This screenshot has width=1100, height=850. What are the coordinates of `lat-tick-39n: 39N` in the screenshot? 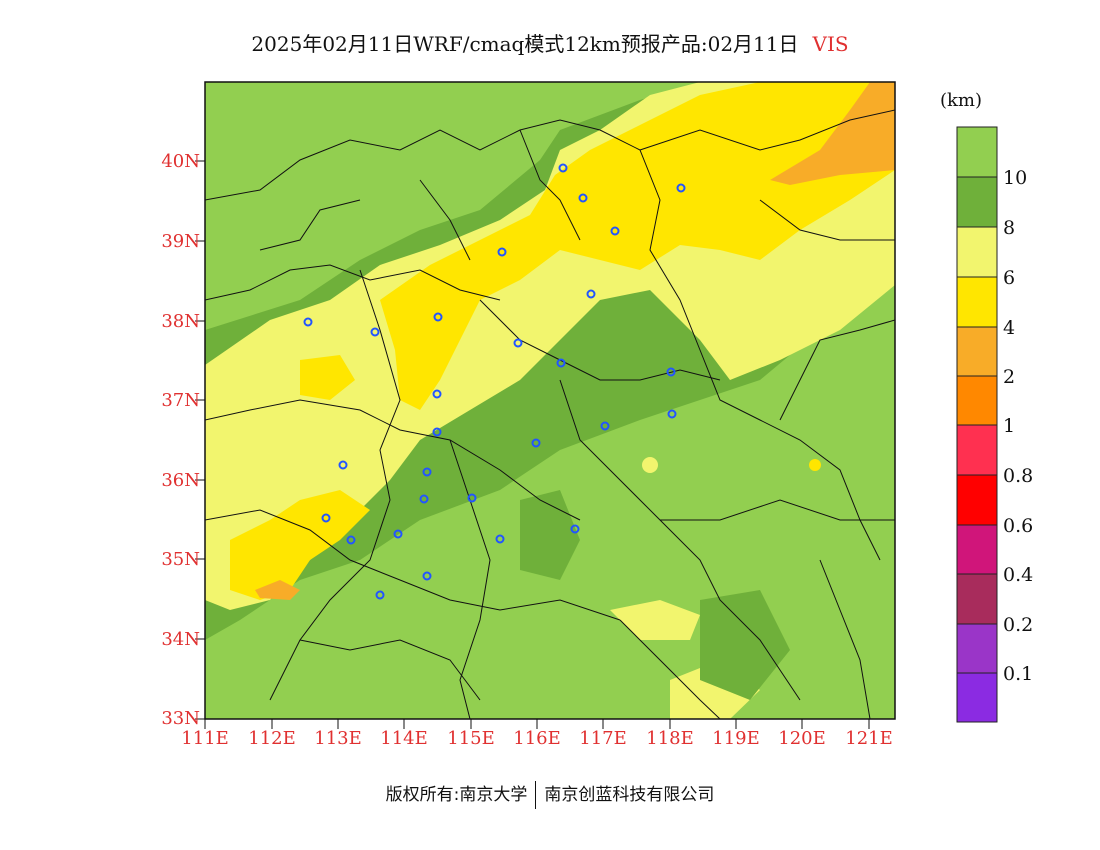 It's located at (180, 241).